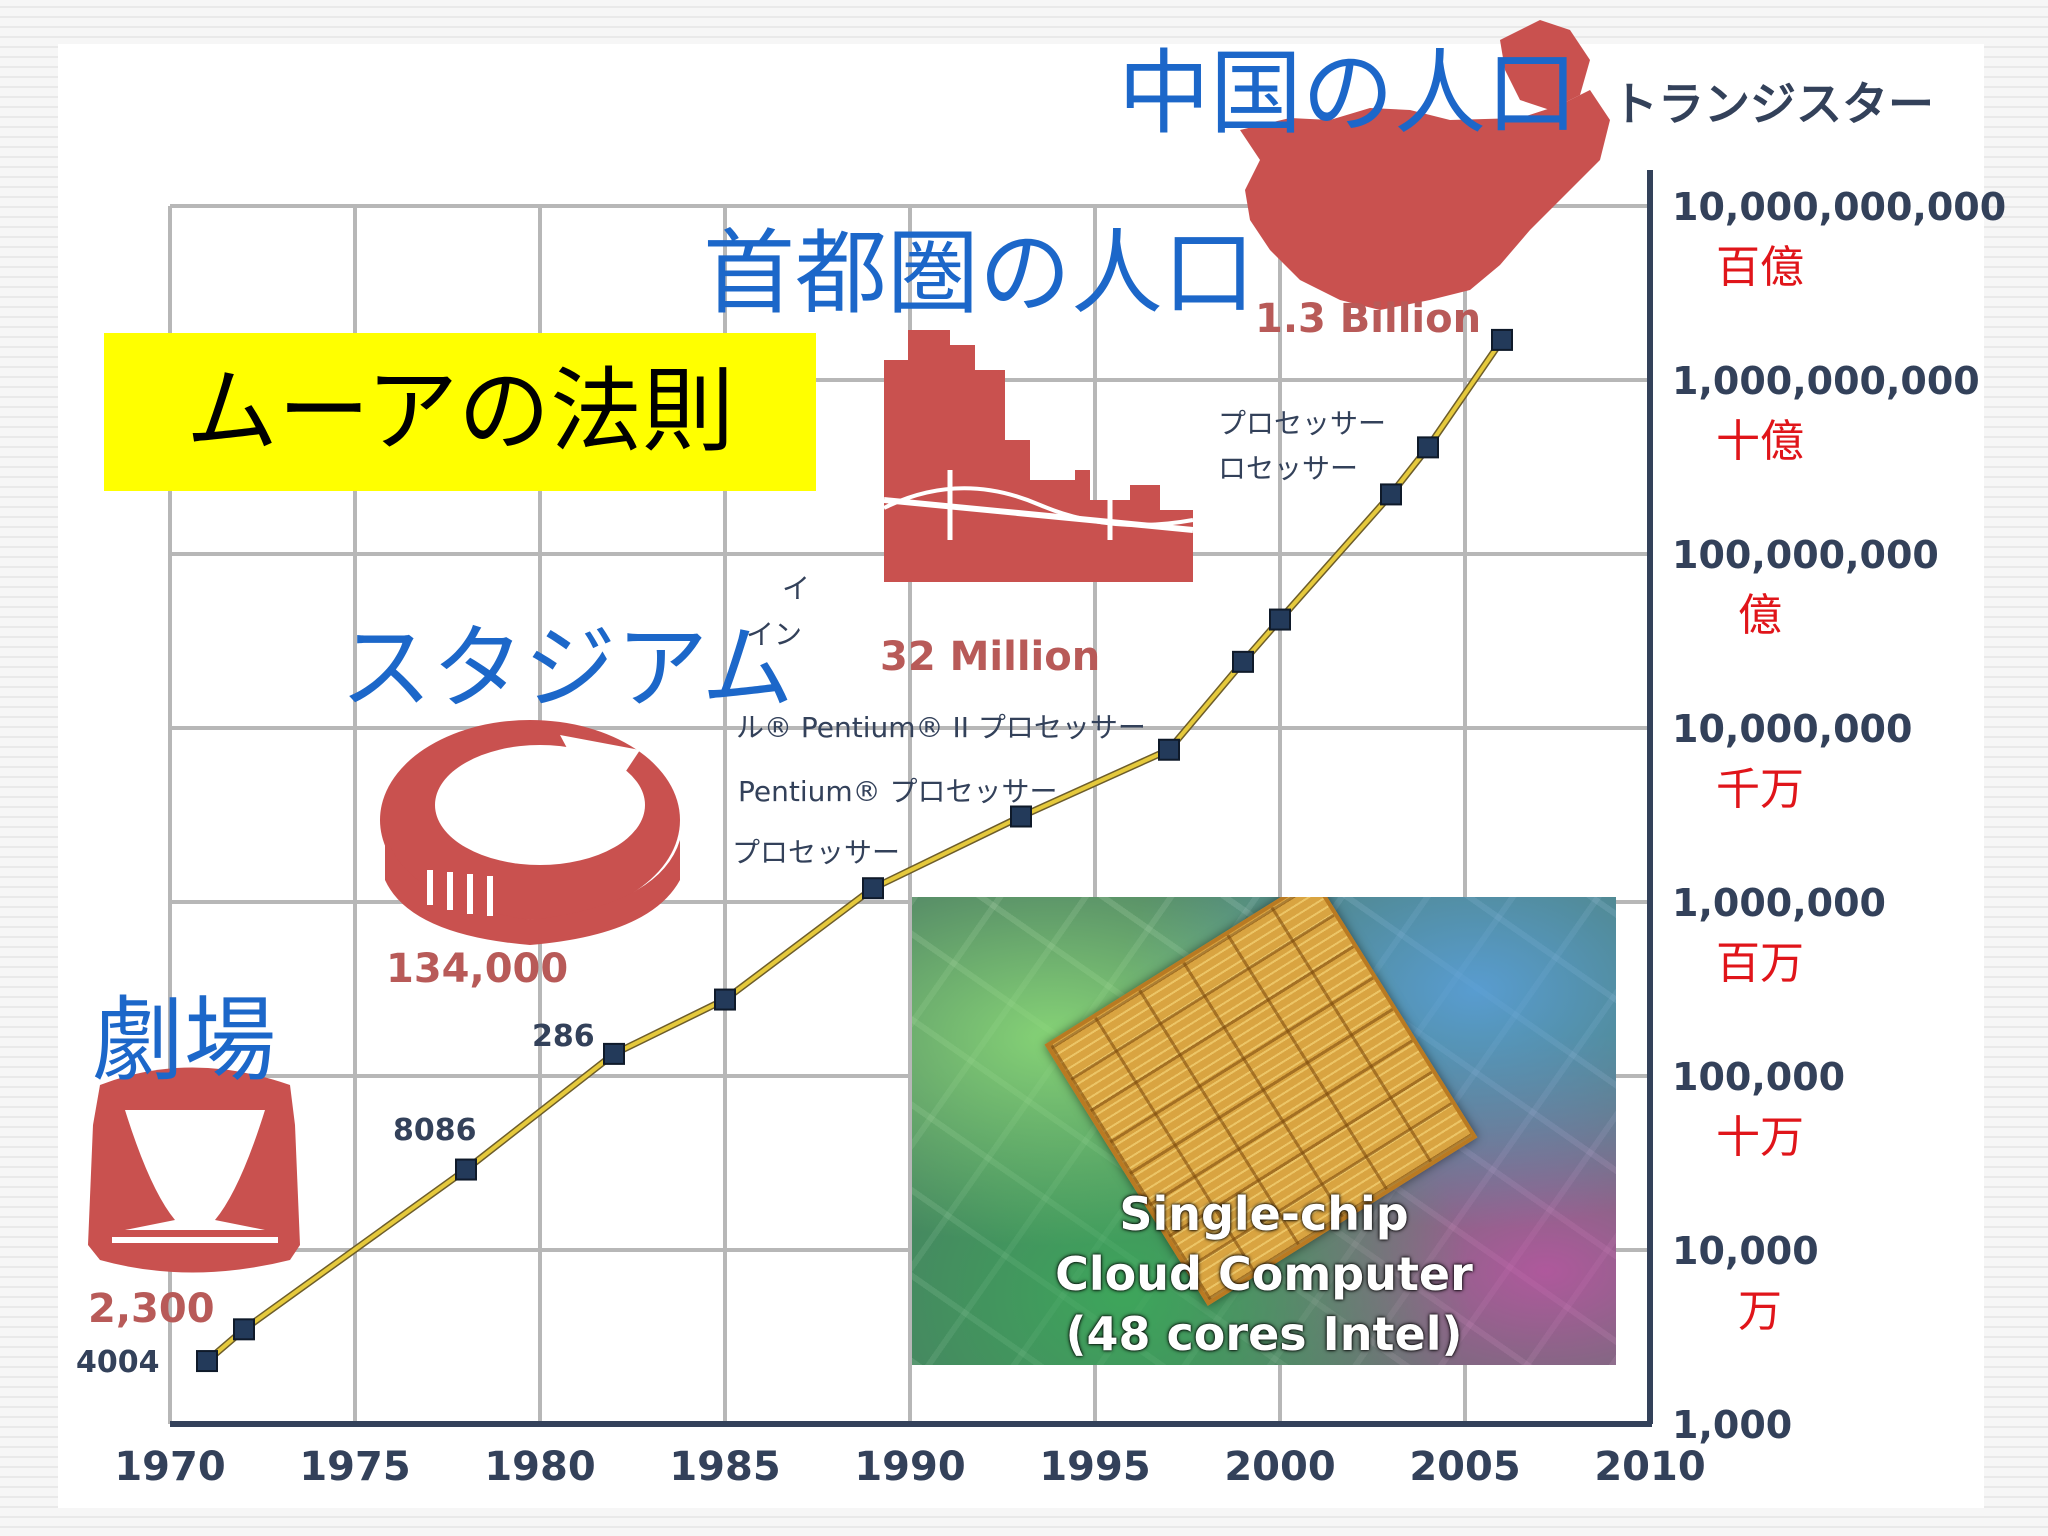 The width and height of the screenshot is (2048, 1536). What do you see at coordinates (1464, 1467) in the screenshot?
I see `x-tick-label-2005: 2005` at bounding box center [1464, 1467].